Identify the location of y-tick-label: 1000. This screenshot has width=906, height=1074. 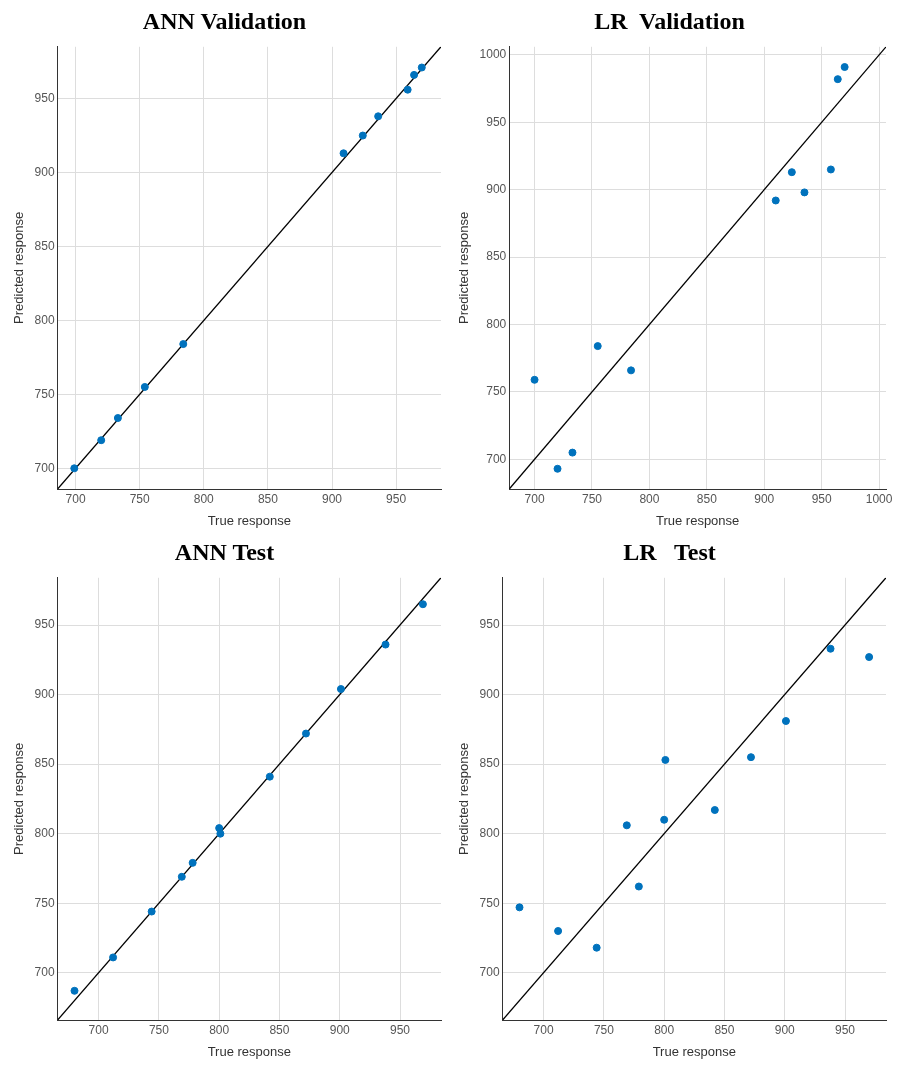
(493, 54).